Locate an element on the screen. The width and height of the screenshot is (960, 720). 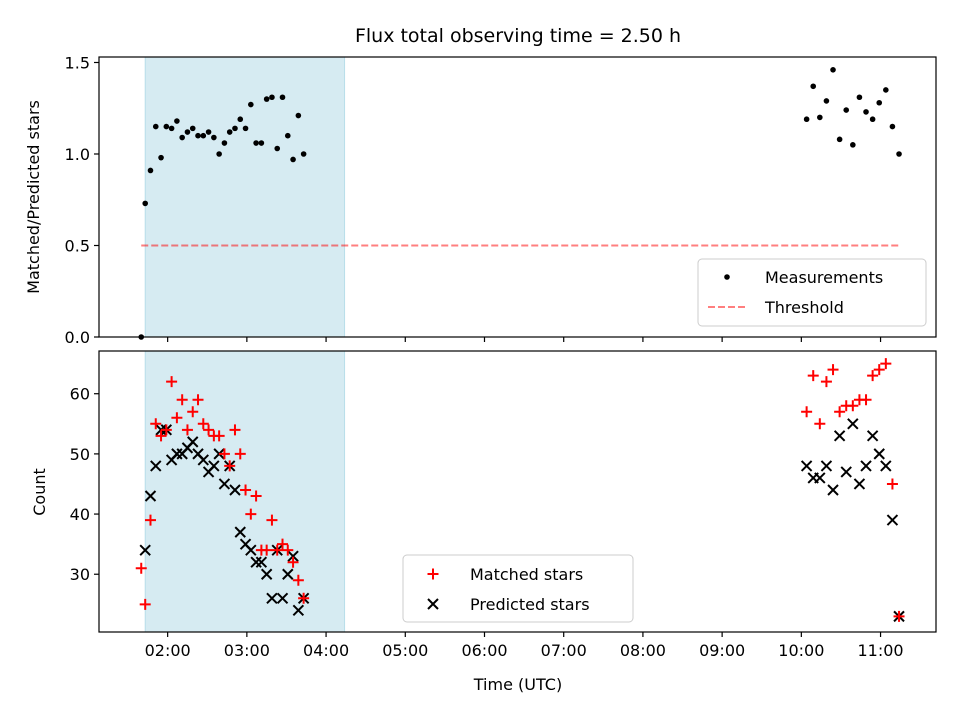
chart-title: Flux total observing time = 2.50 h is located at coordinates (518, 36).